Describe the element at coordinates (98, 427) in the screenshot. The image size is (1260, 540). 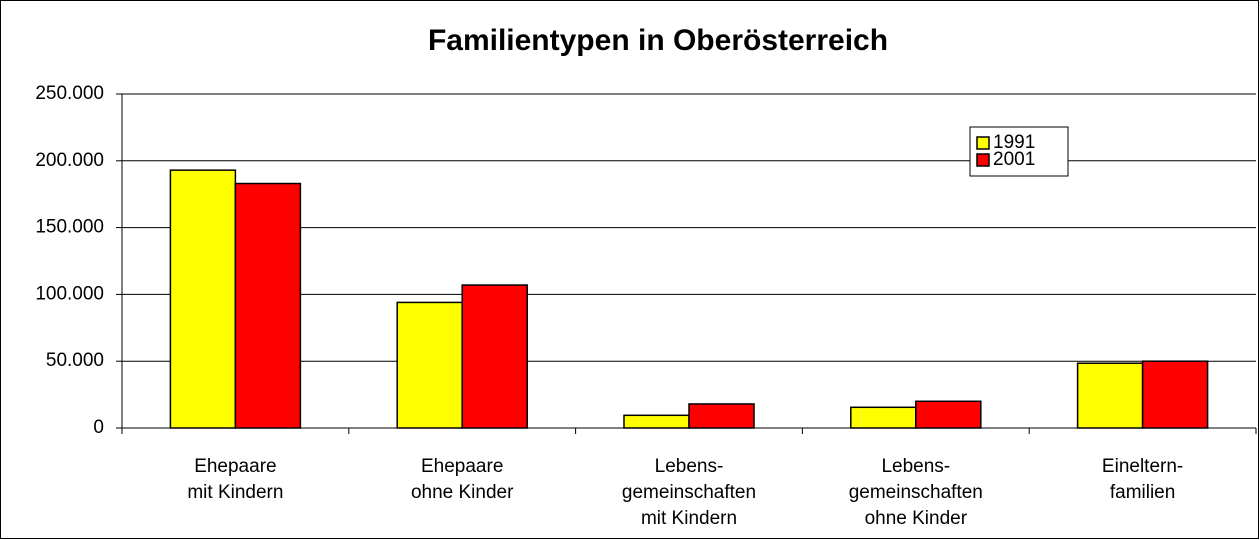
I see `y-tick-label: 0` at that location.